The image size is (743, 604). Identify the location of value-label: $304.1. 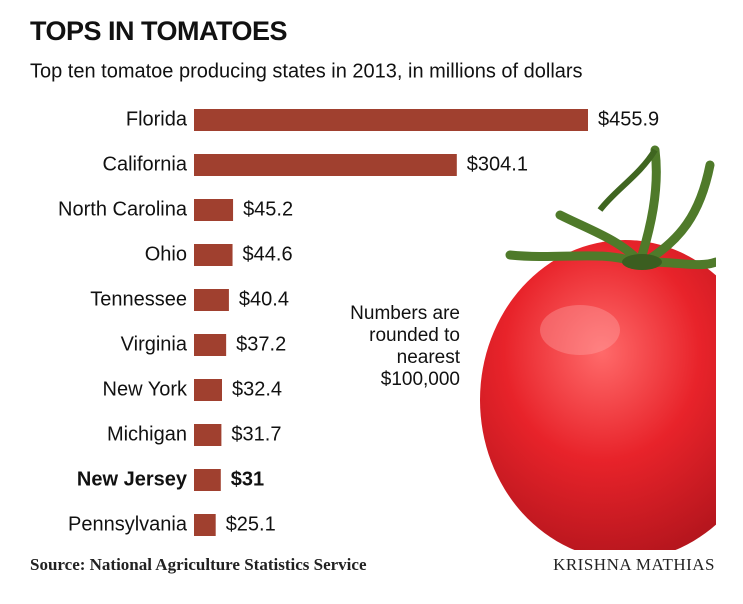
(497, 164).